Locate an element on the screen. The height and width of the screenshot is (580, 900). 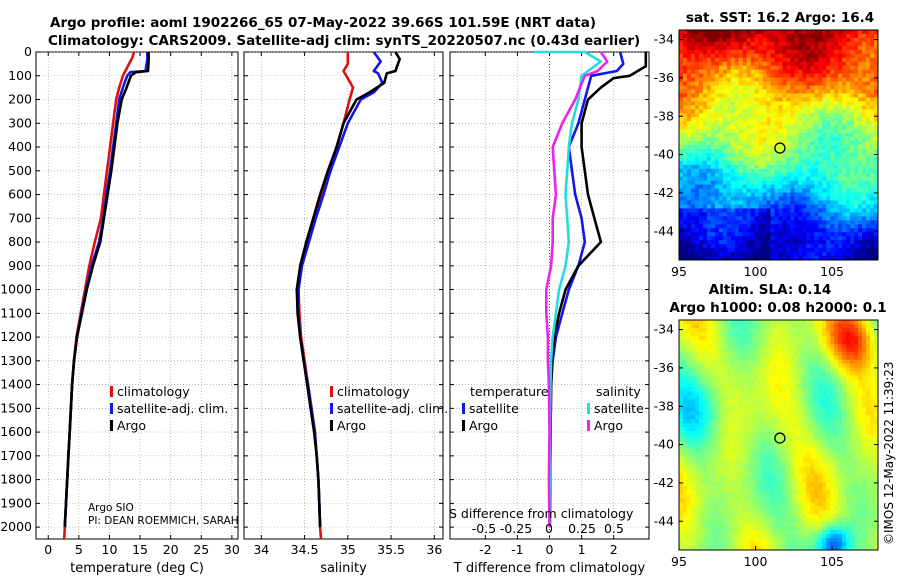
credit-pi: PI: DEAN ROEMMICH, SARAH is located at coordinates (163, 521).